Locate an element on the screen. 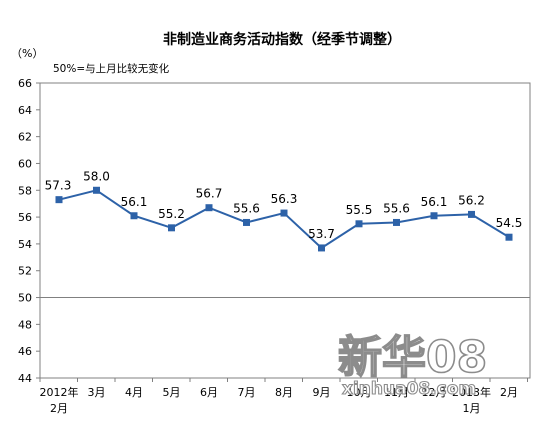 The width and height of the screenshot is (543, 436). x-tick-label: 10月 is located at coordinates (359, 392).